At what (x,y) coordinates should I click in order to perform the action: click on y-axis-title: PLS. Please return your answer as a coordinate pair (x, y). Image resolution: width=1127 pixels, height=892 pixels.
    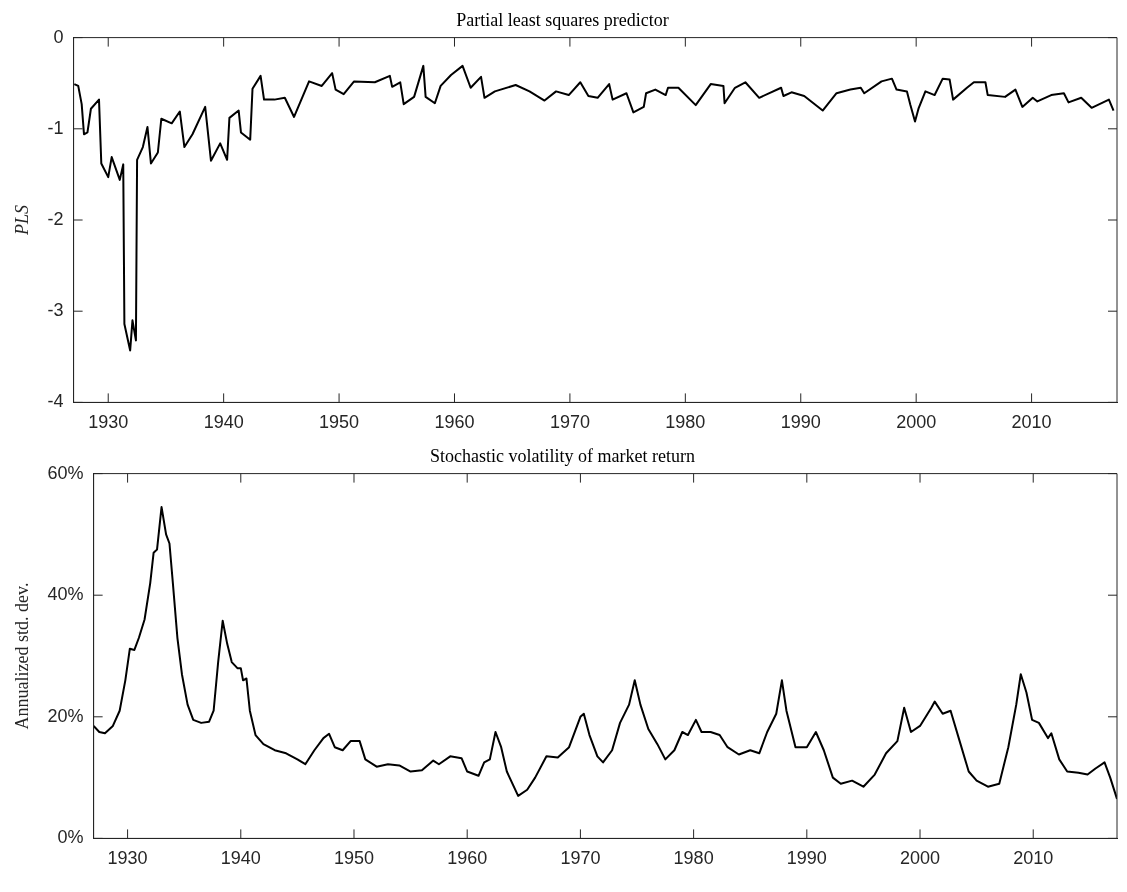
    Looking at the image, I should click on (21, 220).